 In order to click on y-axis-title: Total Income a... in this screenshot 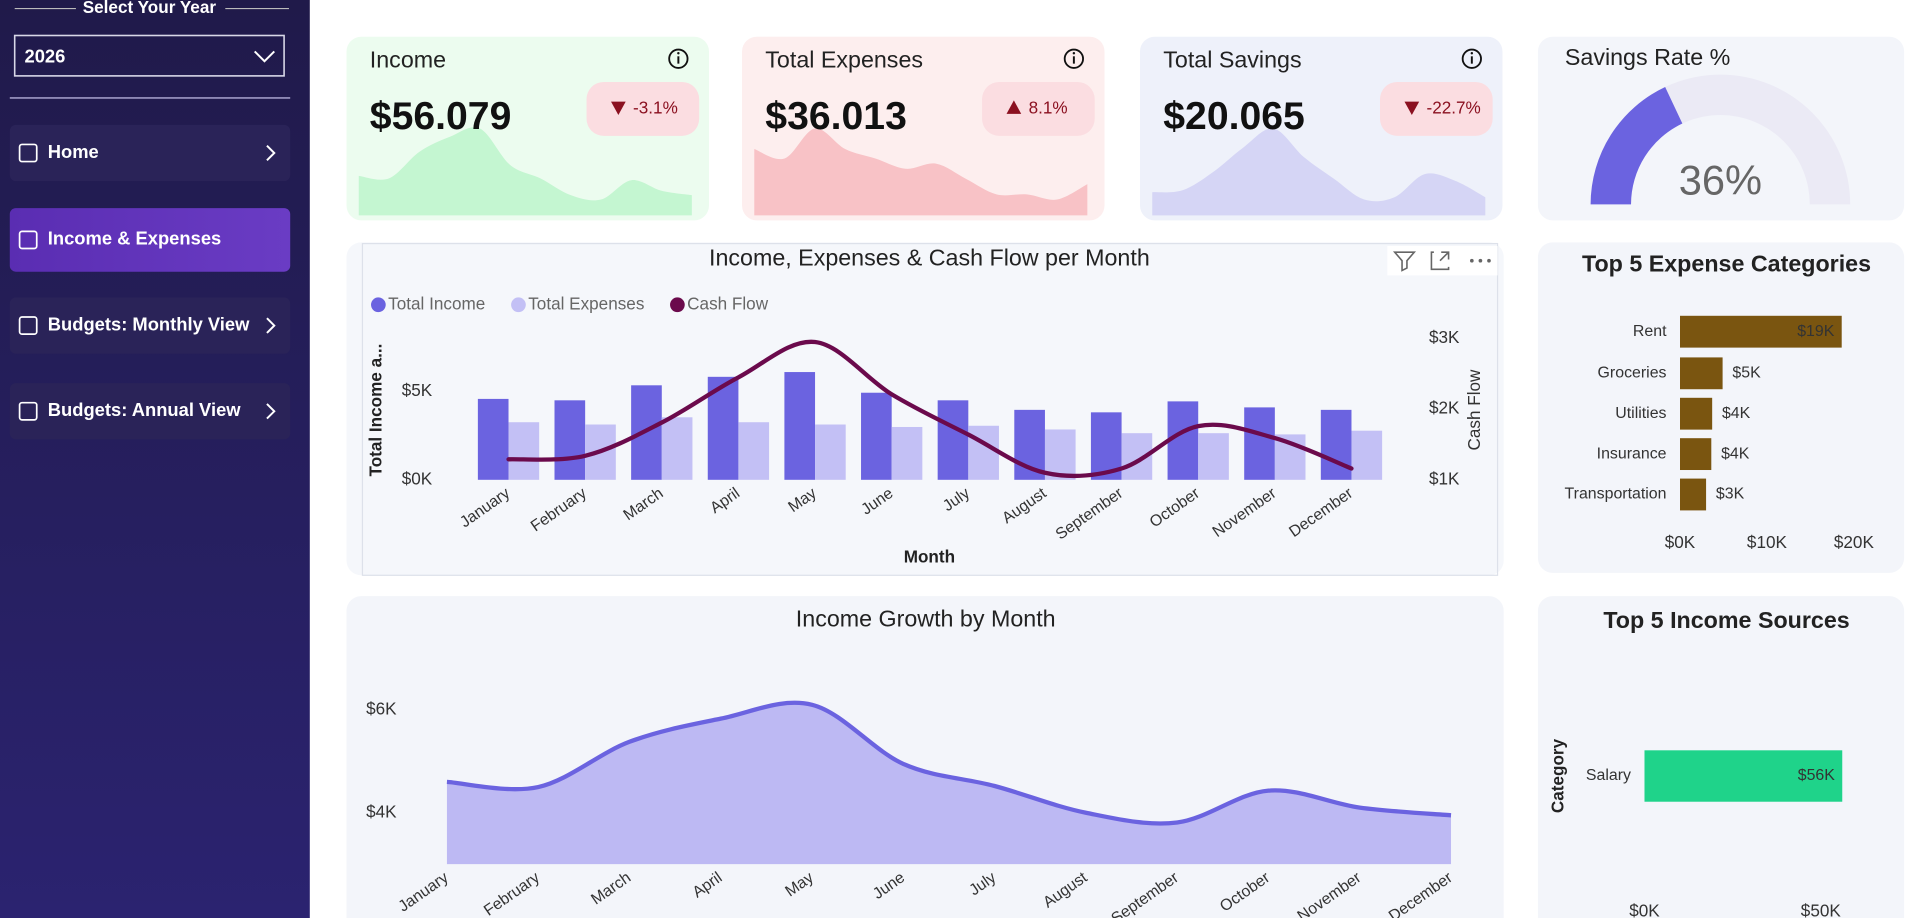, I will do `click(376, 410)`.